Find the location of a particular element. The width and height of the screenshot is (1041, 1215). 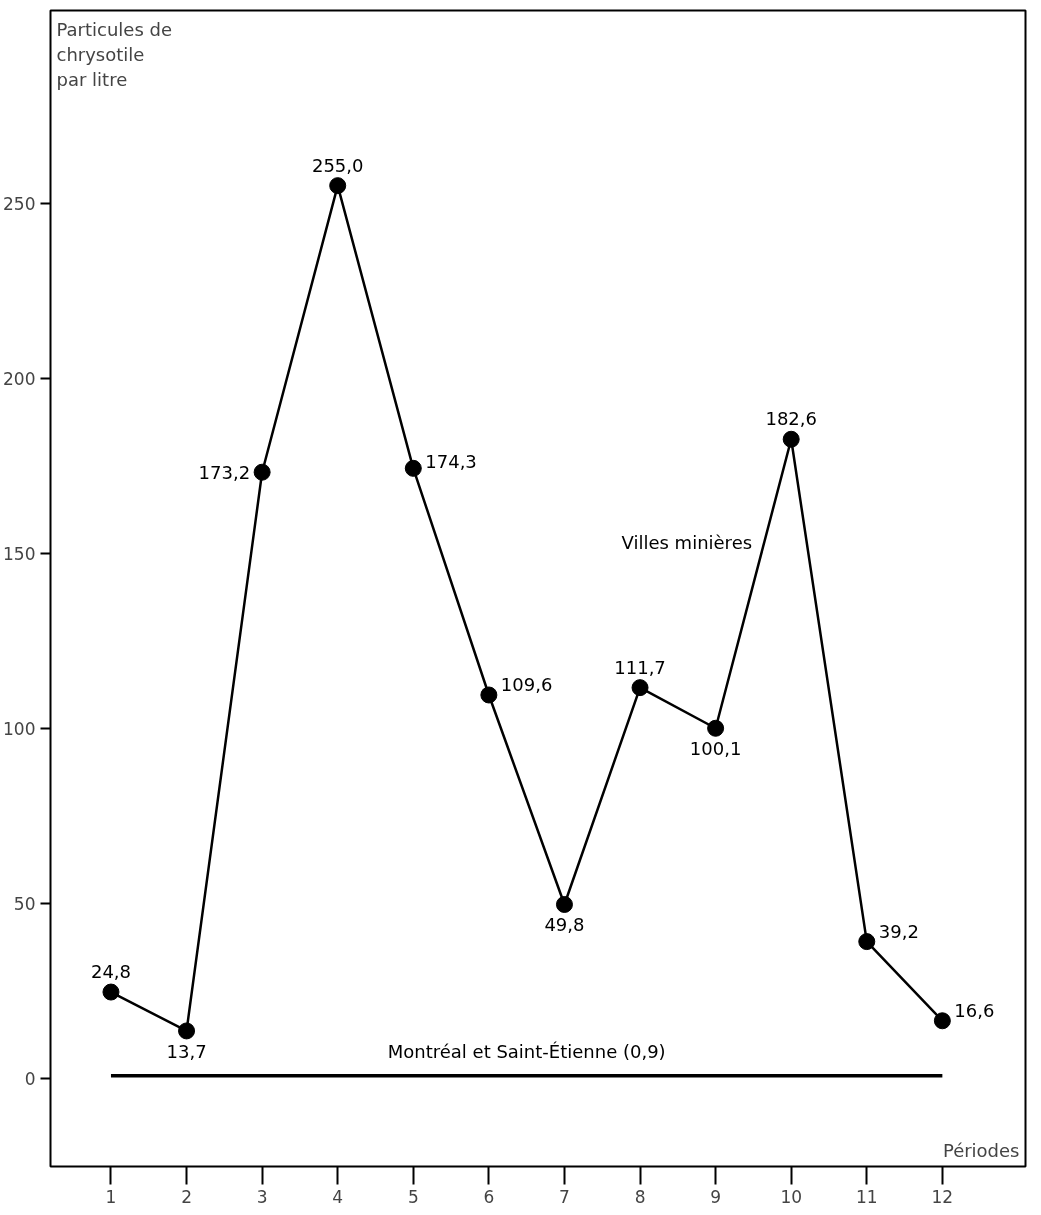

data-label: 16,6 is located at coordinates (974, 1010).